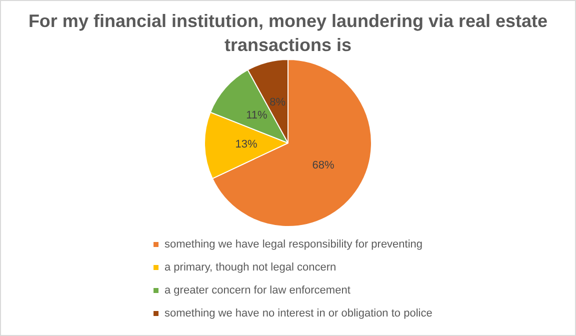 Image resolution: width=576 pixels, height=336 pixels. What do you see at coordinates (298, 314) in the screenshot?
I see `legend-label: something we have no interest in or obligation to police` at bounding box center [298, 314].